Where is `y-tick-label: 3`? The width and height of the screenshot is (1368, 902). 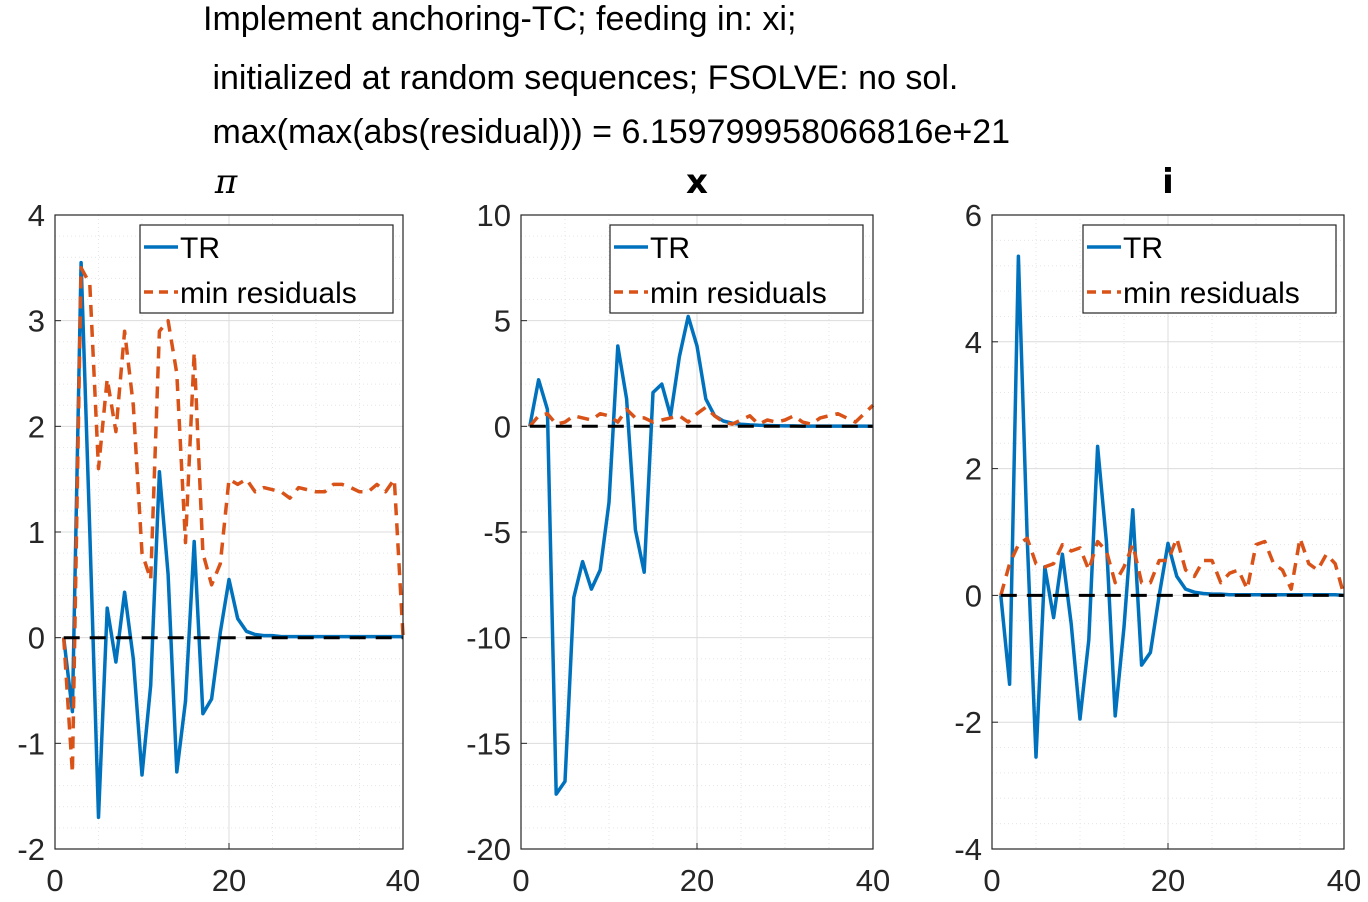
y-tick-label: 3 is located at coordinates (36, 321).